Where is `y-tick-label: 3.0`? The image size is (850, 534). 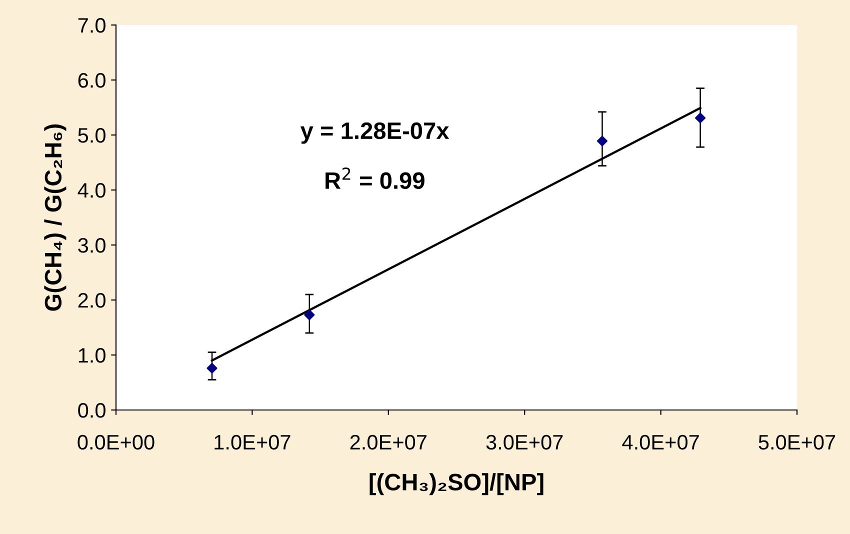 y-tick-label: 3.0 is located at coordinates (92, 245).